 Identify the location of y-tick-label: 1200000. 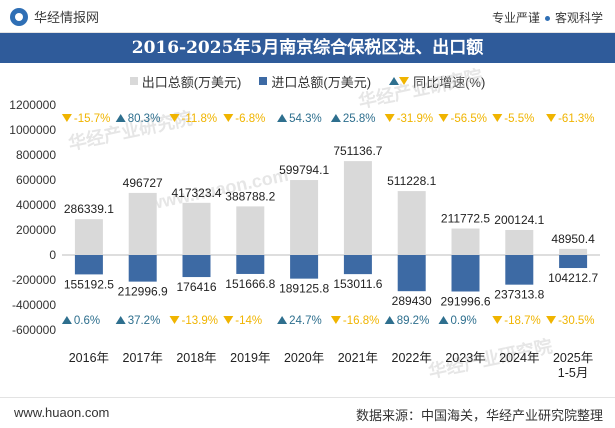
(32, 105).